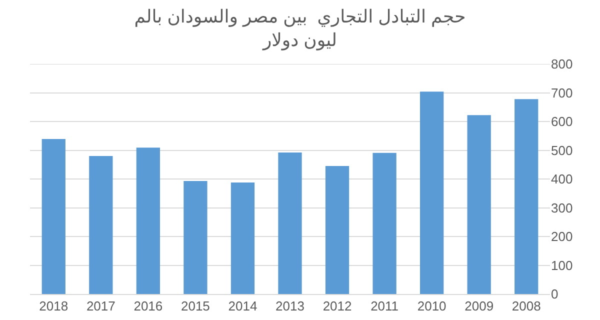 The height and width of the screenshot is (320, 600). Describe the element at coordinates (300, 28) in the screenshot. I see `chart-title: حجم التبادل التجاري بين مصر والسودان بالم ليون دولار` at that location.